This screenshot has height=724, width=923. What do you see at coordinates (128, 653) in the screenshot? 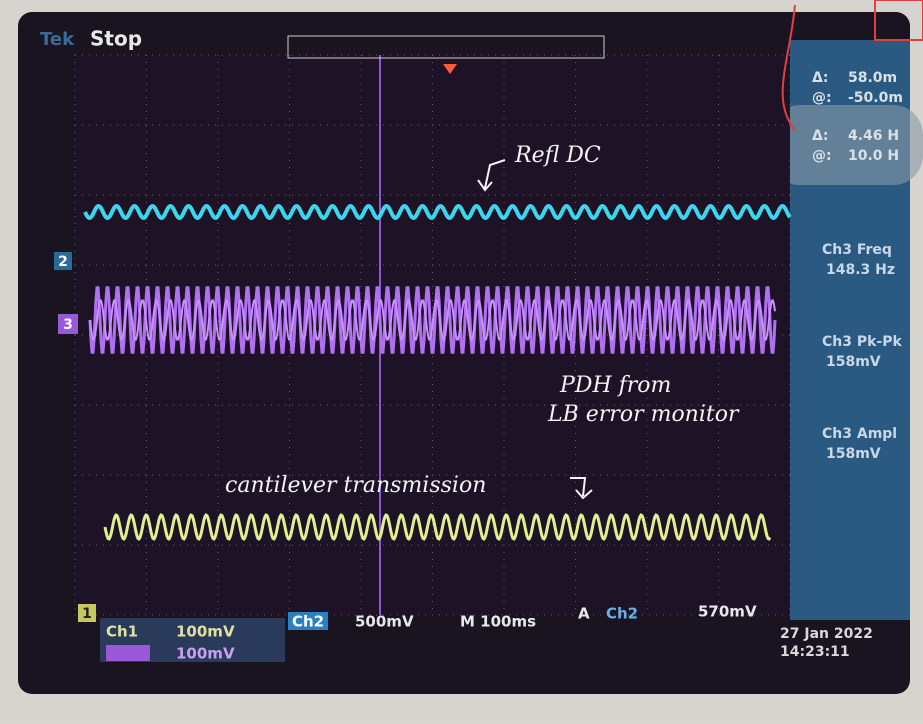
I see `ch3-badge` at bounding box center [128, 653].